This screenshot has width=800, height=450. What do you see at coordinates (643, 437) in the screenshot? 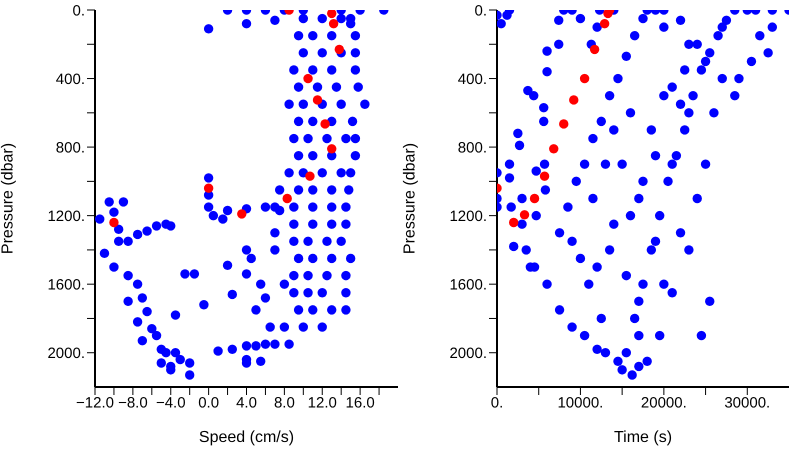
I see `x-axis-title: Time (s)` at bounding box center [643, 437].